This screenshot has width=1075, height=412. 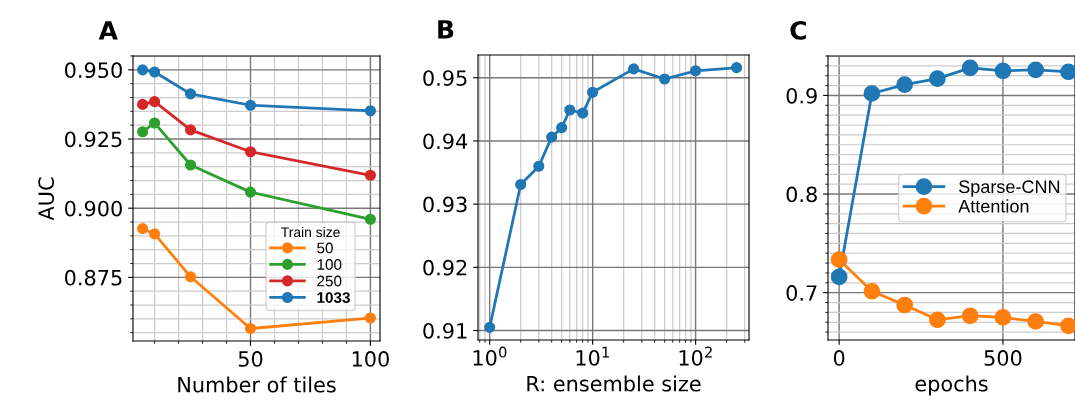 What do you see at coordinates (329, 264) in the screenshot?
I see `legend-label: 100` at bounding box center [329, 264].